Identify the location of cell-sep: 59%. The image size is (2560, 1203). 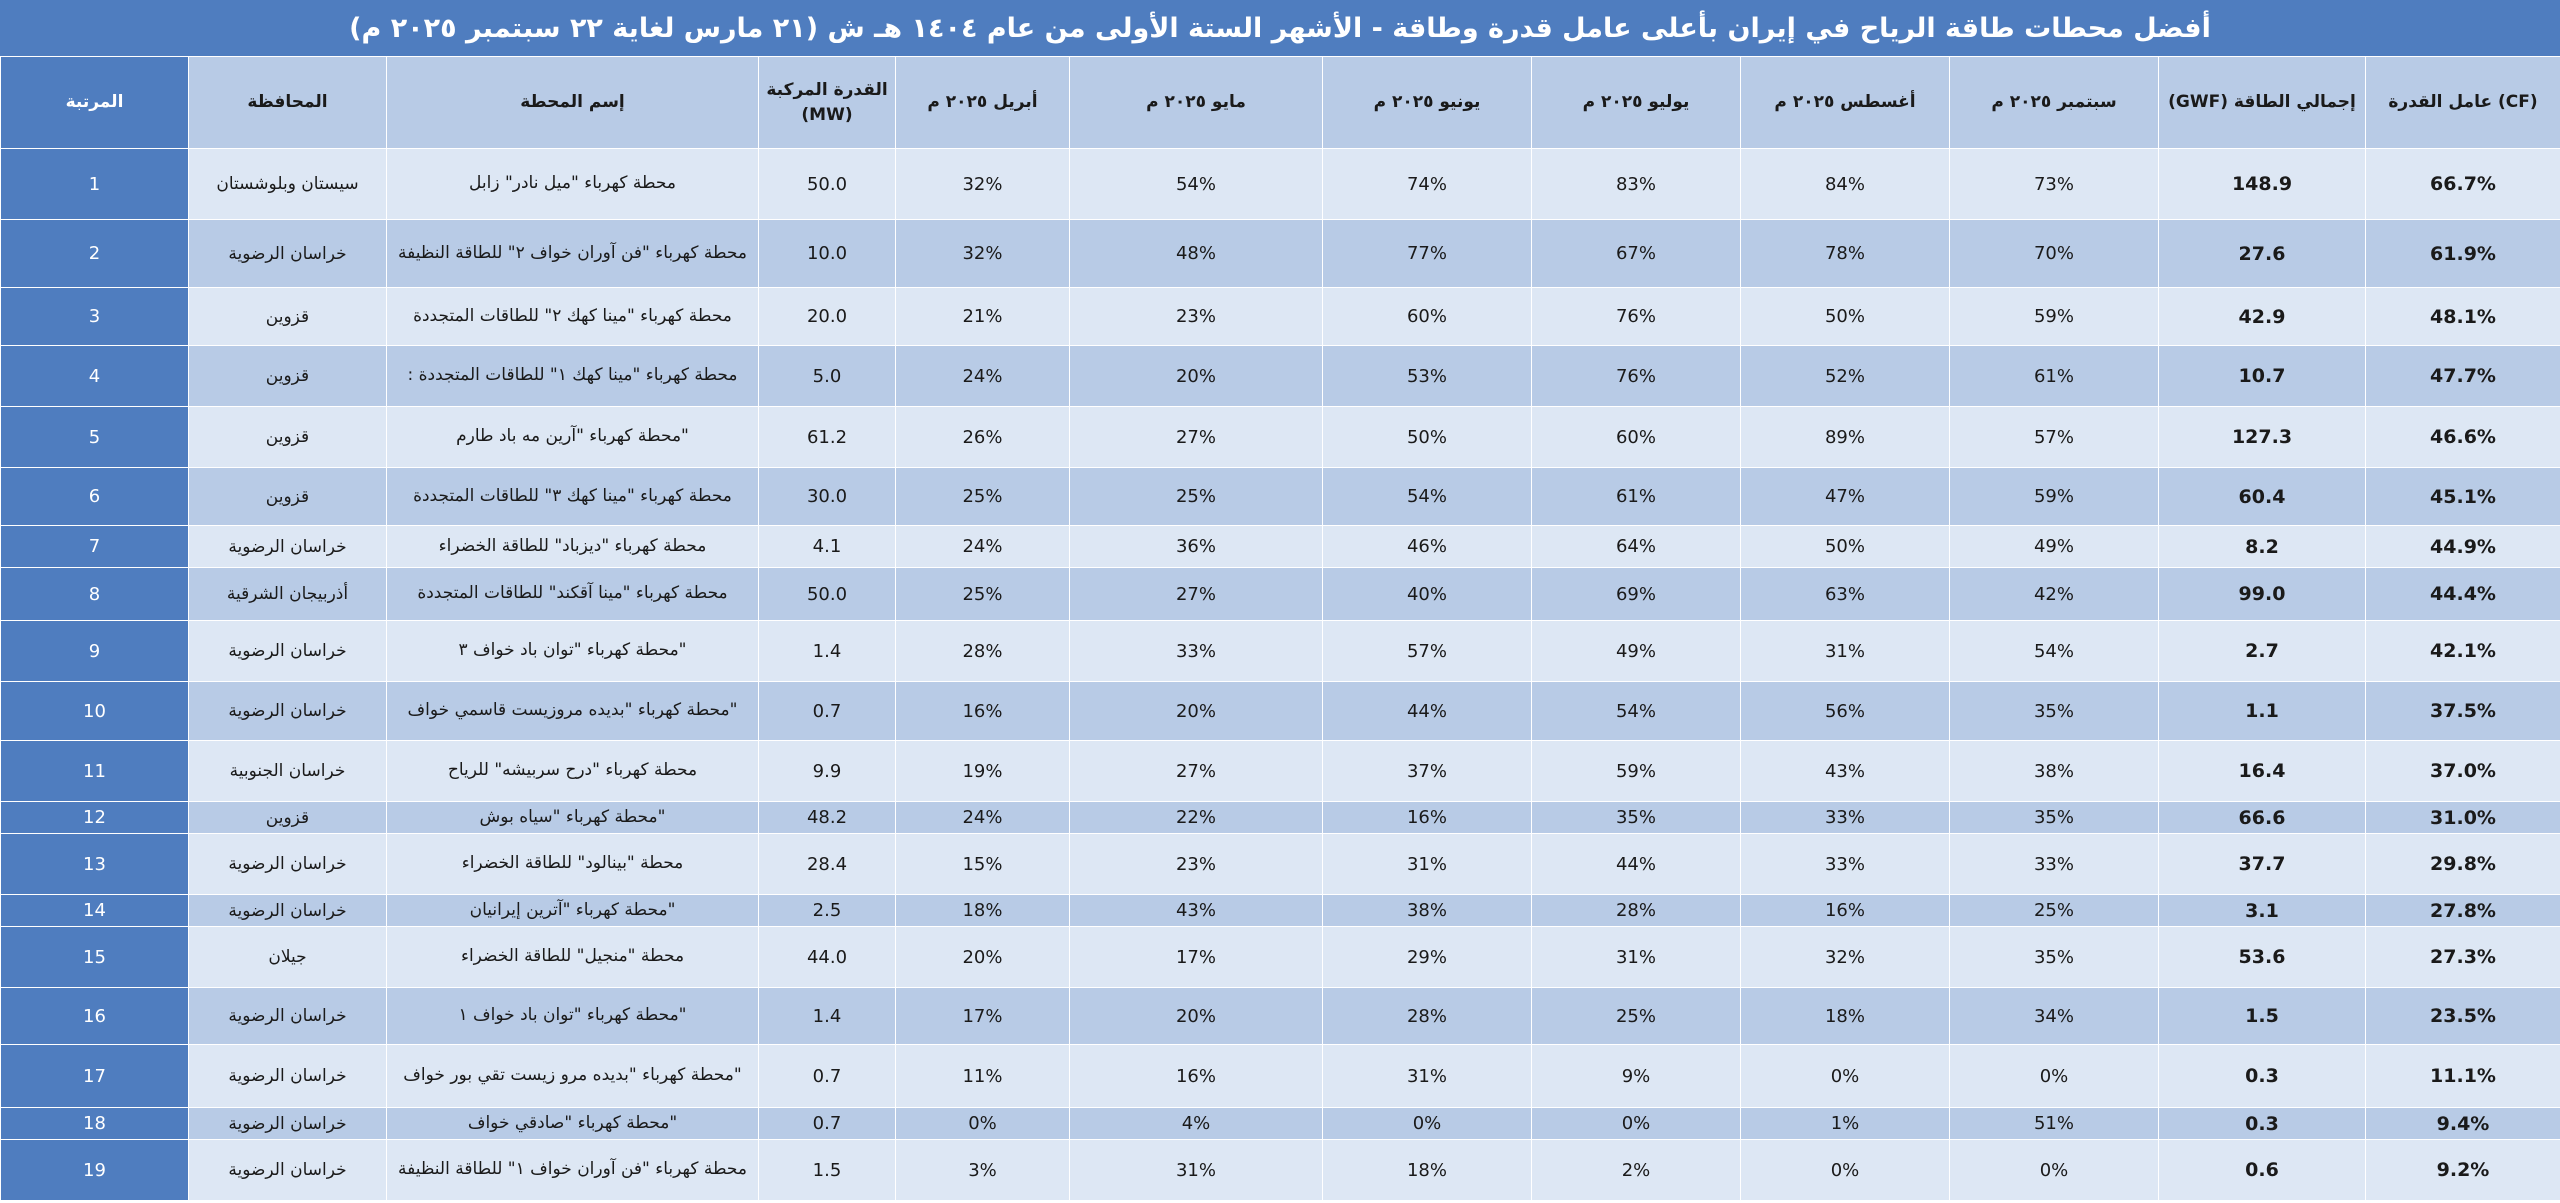
(2054, 316).